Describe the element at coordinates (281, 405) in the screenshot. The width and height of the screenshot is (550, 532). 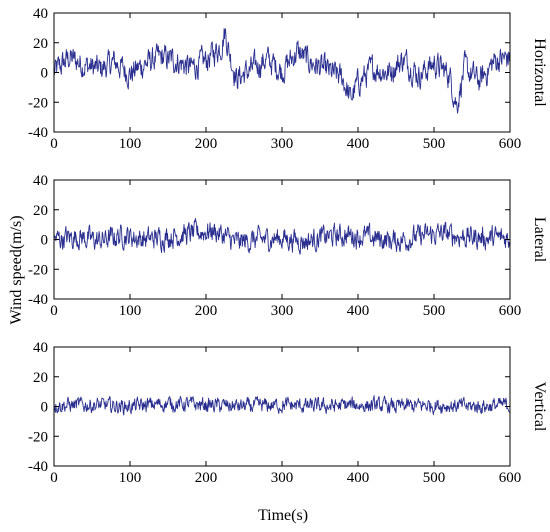
I see `series-line-vertical` at that location.